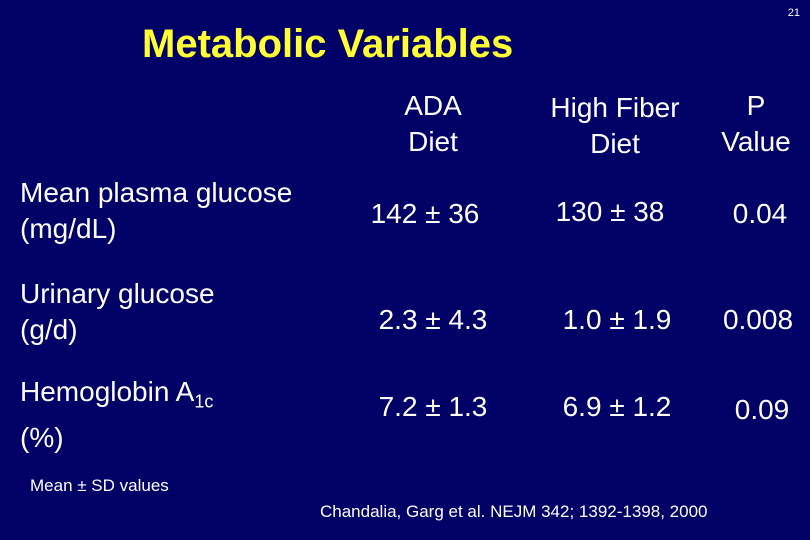 This screenshot has height=540, width=810. What do you see at coordinates (117, 312) in the screenshot?
I see `row-label-urinary-glucose: Urinary glucose (g/d)` at bounding box center [117, 312].